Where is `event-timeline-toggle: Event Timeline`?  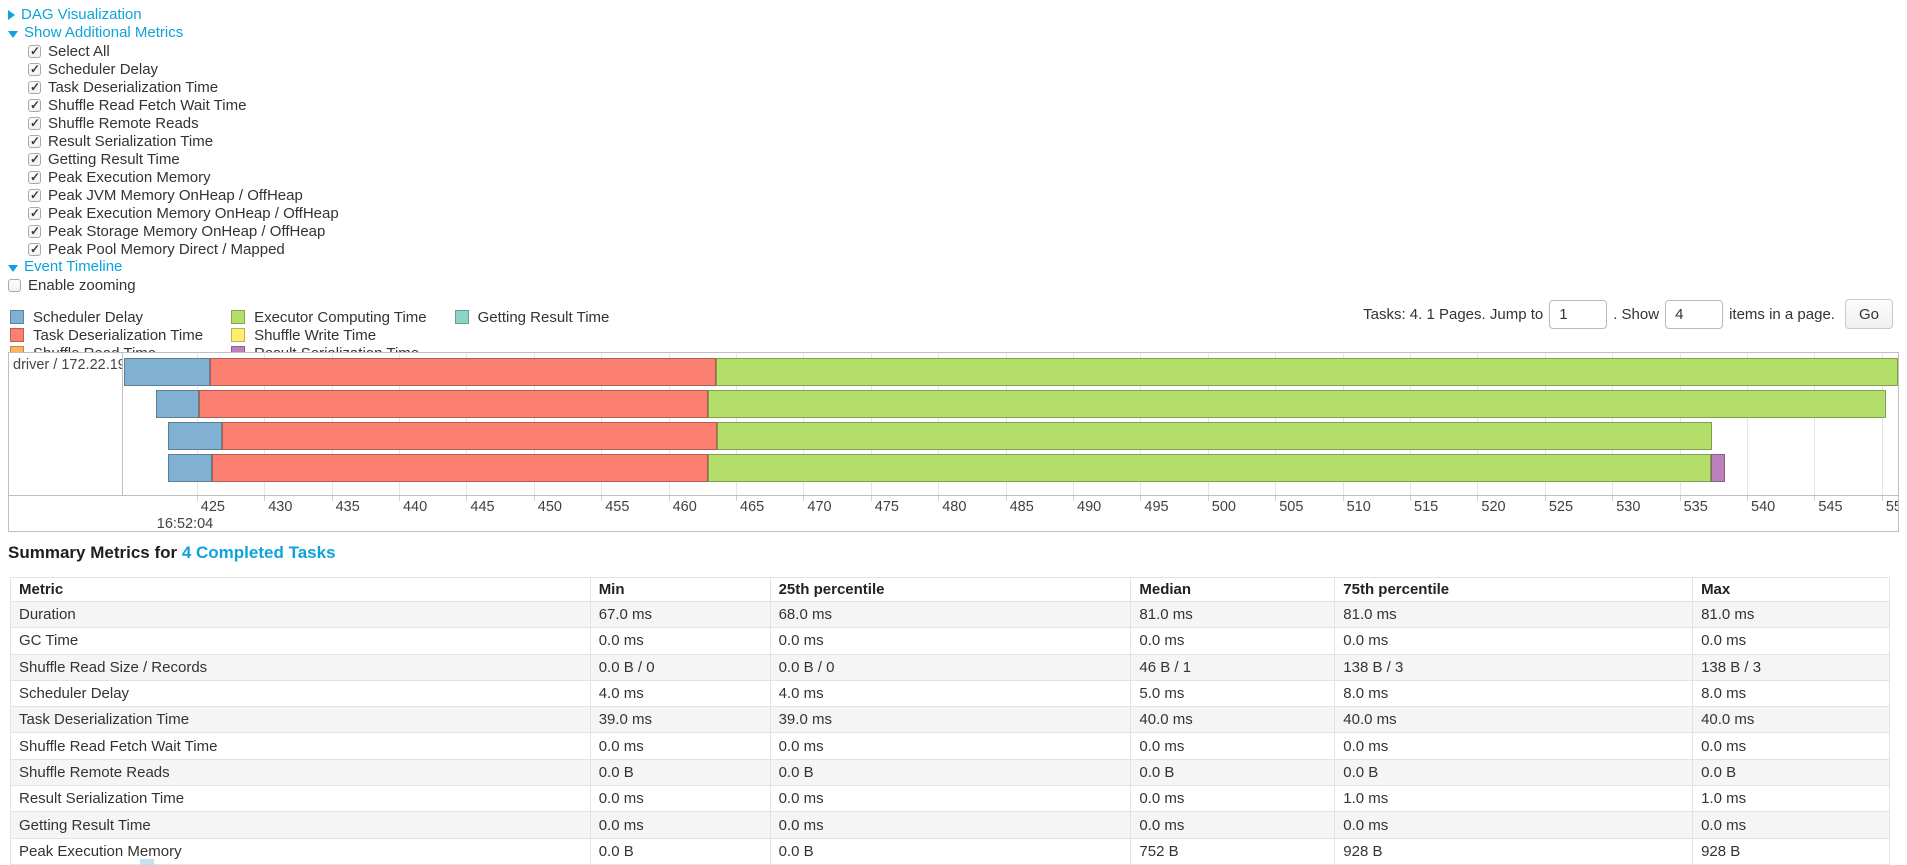 event-timeline-toggle: Event Timeline is located at coordinates (173, 267).